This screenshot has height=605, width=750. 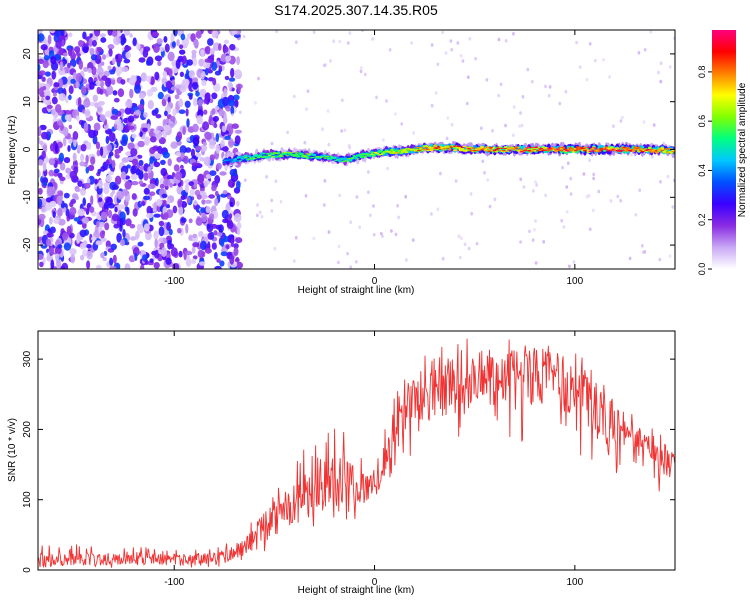 I want to click on colorbar-tick-label: 0.0, so click(x=702, y=269).